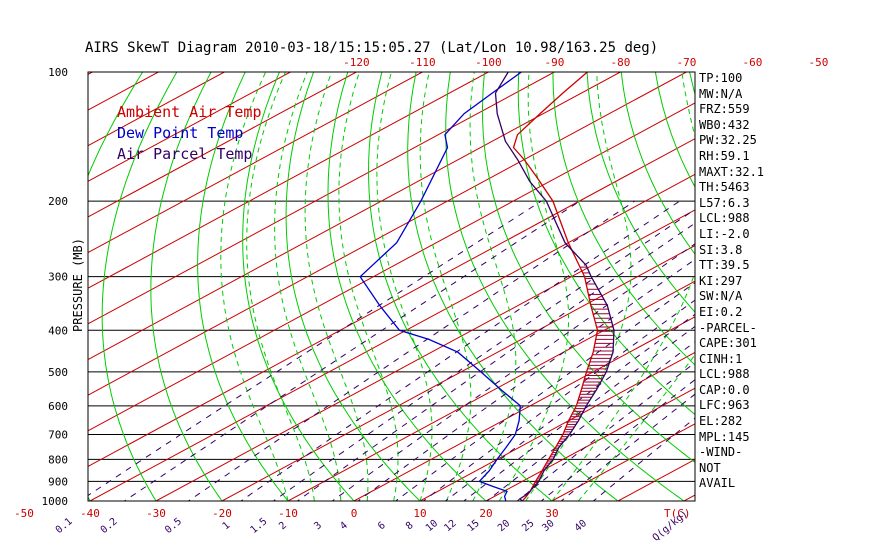 Image resolution: width=870 pixels, height=560 pixels. I want to click on top-temp-tick-label: -90, so click(554, 62).